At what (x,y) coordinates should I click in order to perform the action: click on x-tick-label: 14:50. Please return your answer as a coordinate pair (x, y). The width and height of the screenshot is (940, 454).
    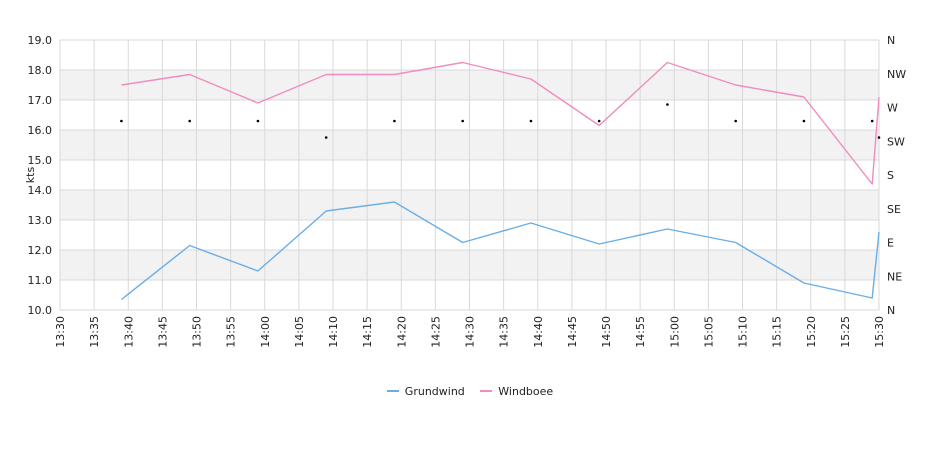
    Looking at the image, I should click on (606, 332).